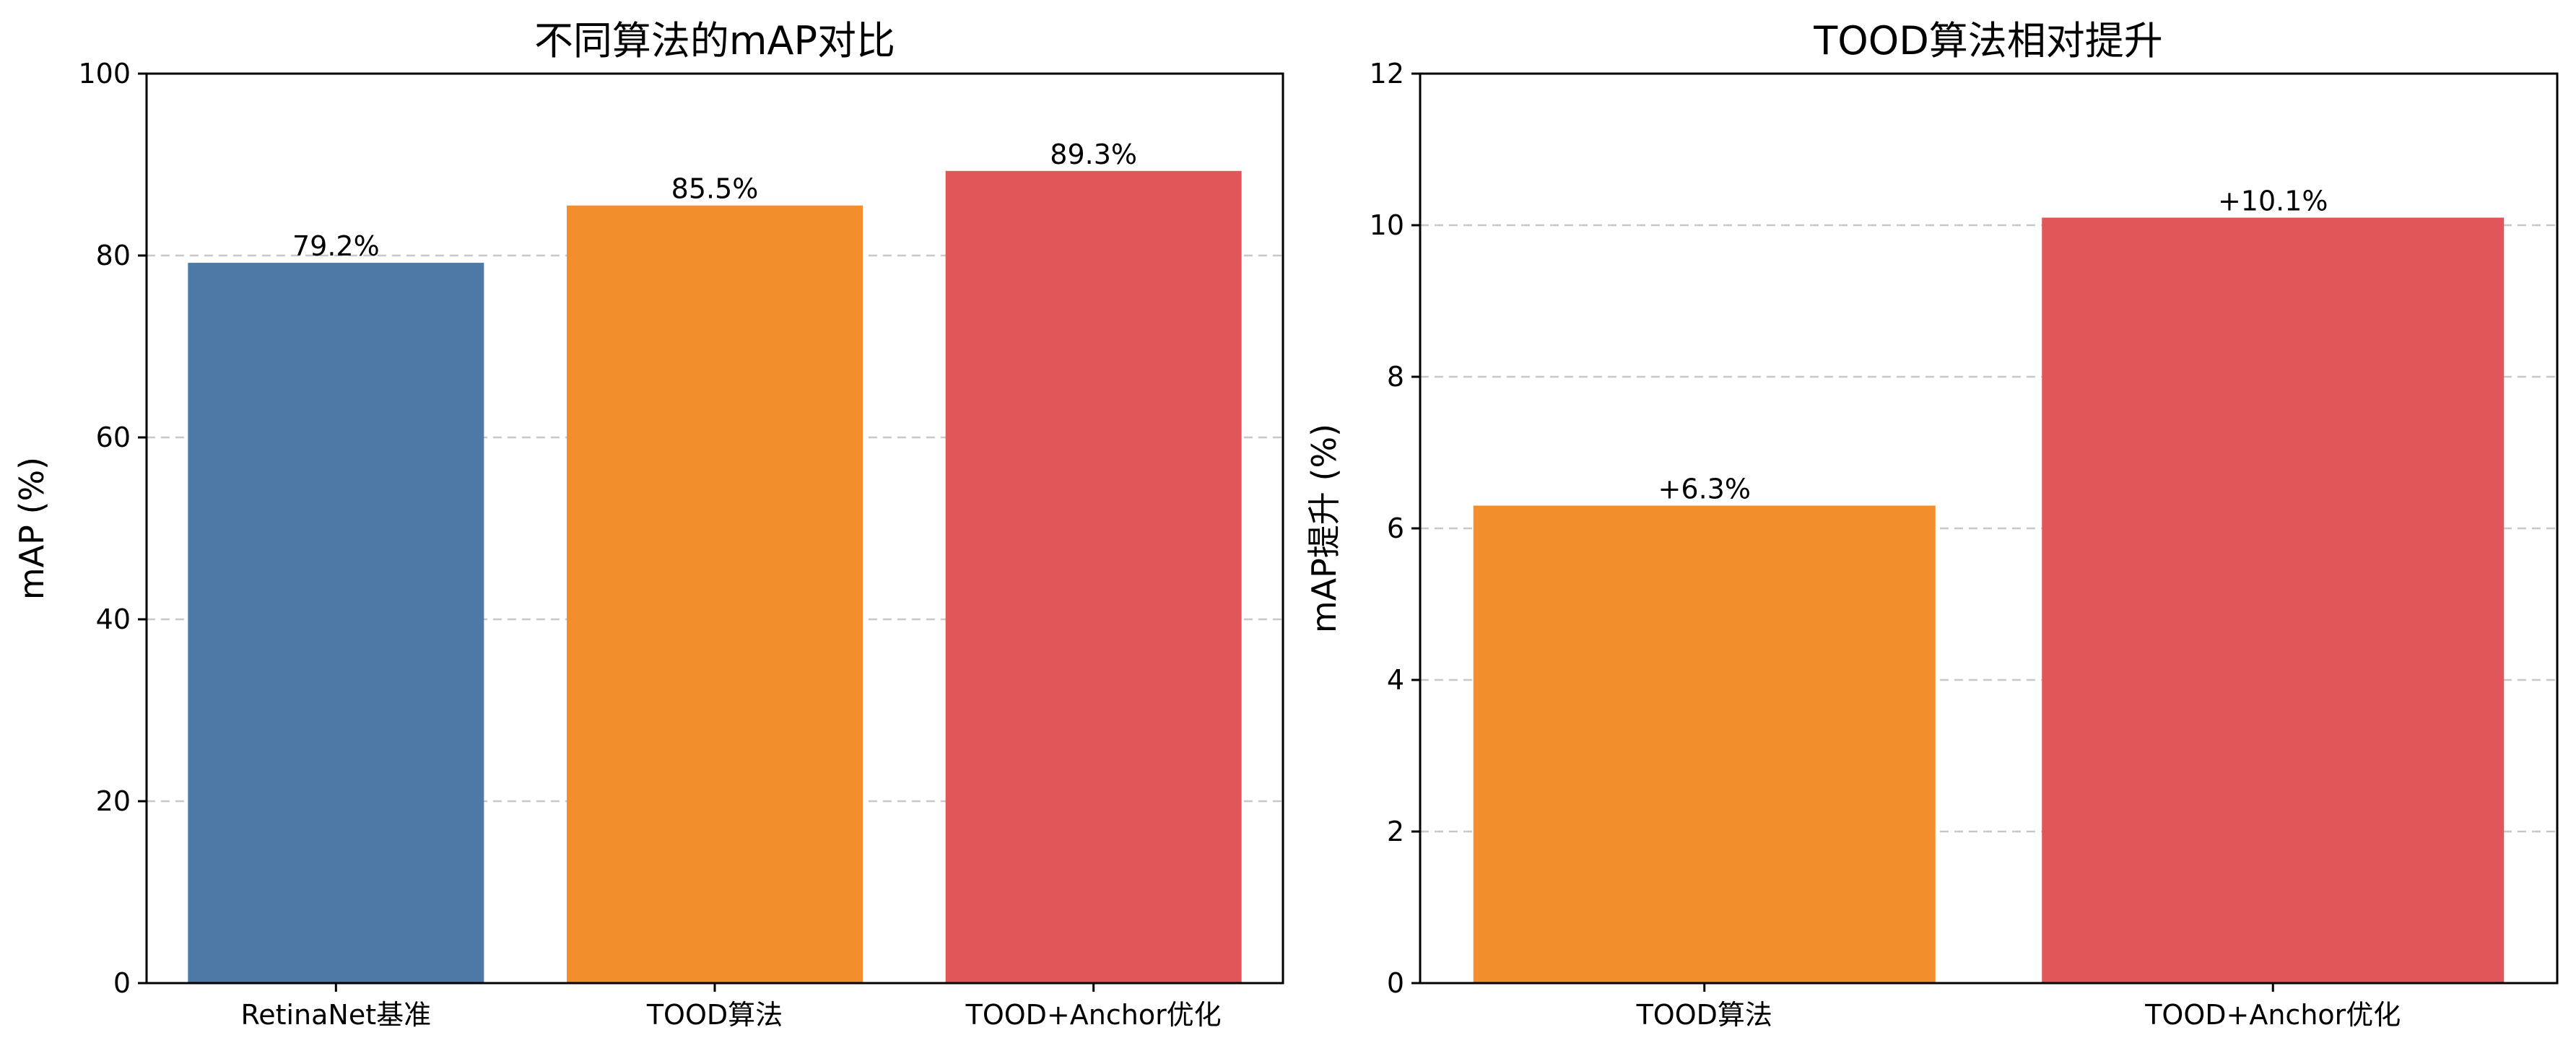 The image size is (2576, 1056). What do you see at coordinates (114, 619) in the screenshot?
I see `y-tick-label: 40` at bounding box center [114, 619].